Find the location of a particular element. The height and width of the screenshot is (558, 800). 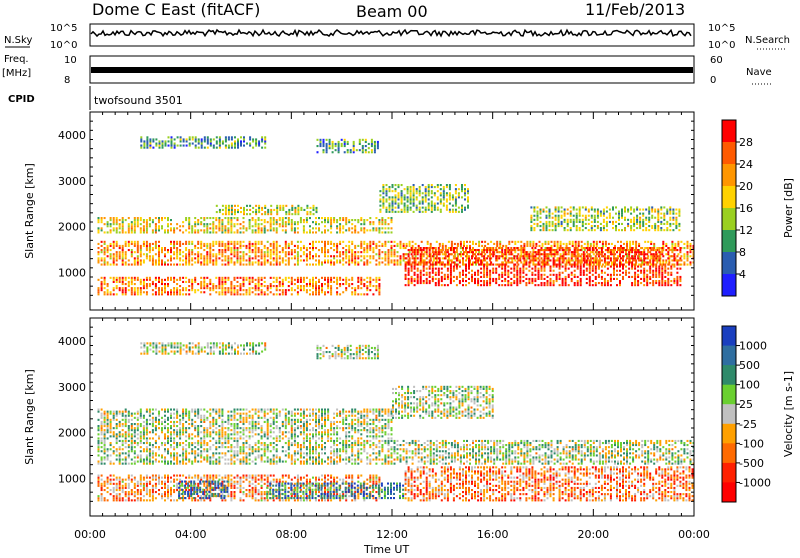

nsearch-label: N.Search is located at coordinates (767, 40).